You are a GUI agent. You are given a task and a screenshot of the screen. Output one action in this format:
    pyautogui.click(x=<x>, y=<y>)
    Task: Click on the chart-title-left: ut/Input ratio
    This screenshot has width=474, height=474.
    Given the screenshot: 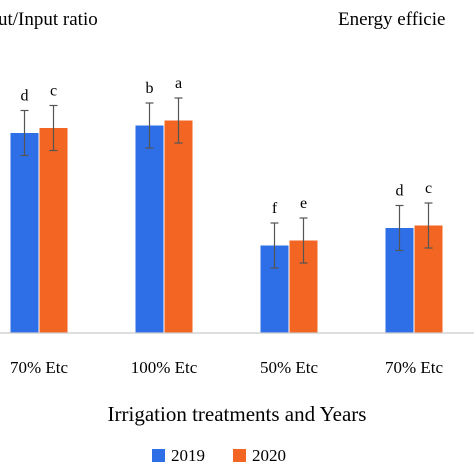 What is the action you would take?
    pyautogui.click(x=49, y=19)
    